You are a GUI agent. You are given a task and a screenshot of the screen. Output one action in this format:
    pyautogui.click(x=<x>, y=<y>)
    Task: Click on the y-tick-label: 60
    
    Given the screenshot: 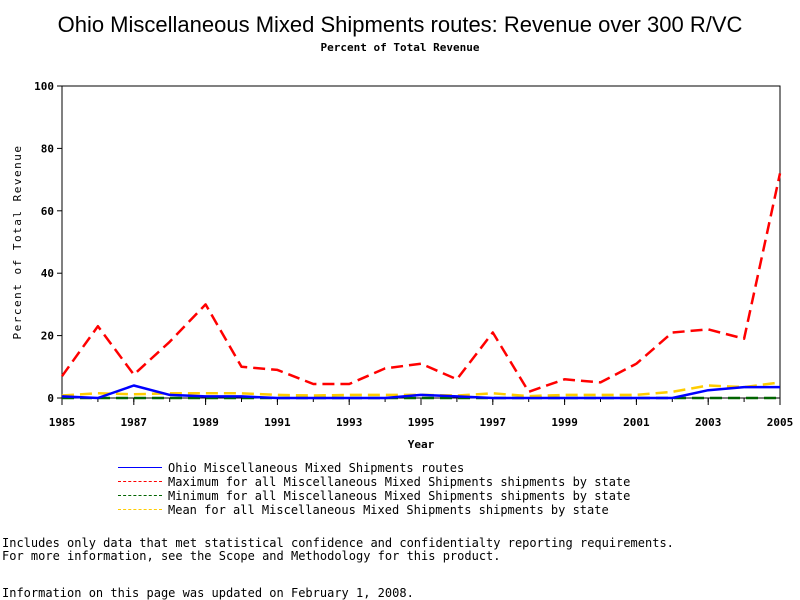 What is the action you would take?
    pyautogui.click(x=47, y=211)
    